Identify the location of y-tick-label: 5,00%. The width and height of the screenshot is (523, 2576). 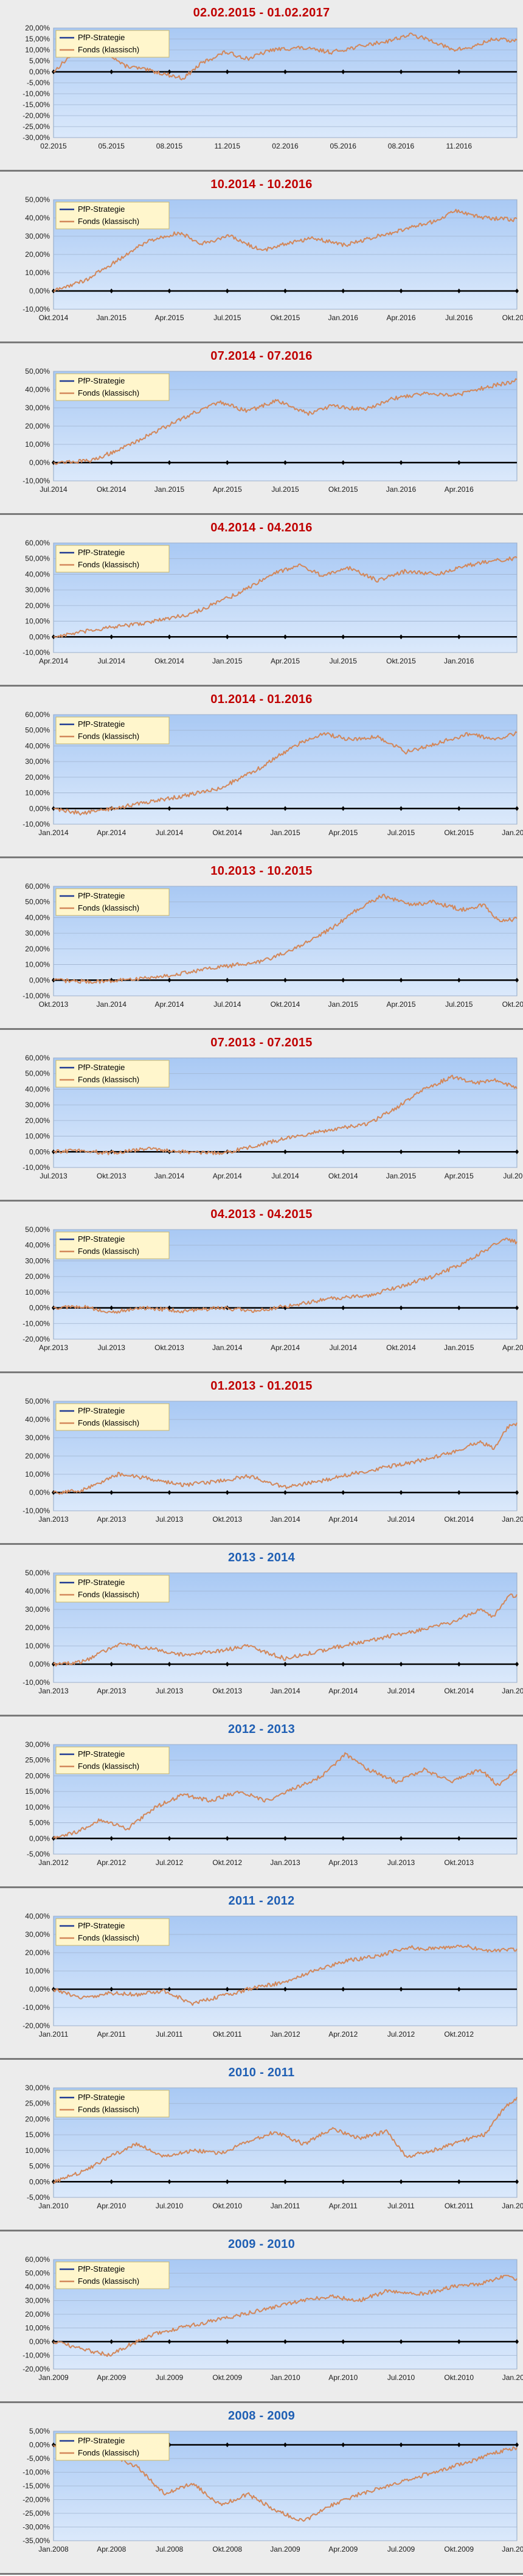
(40, 61).